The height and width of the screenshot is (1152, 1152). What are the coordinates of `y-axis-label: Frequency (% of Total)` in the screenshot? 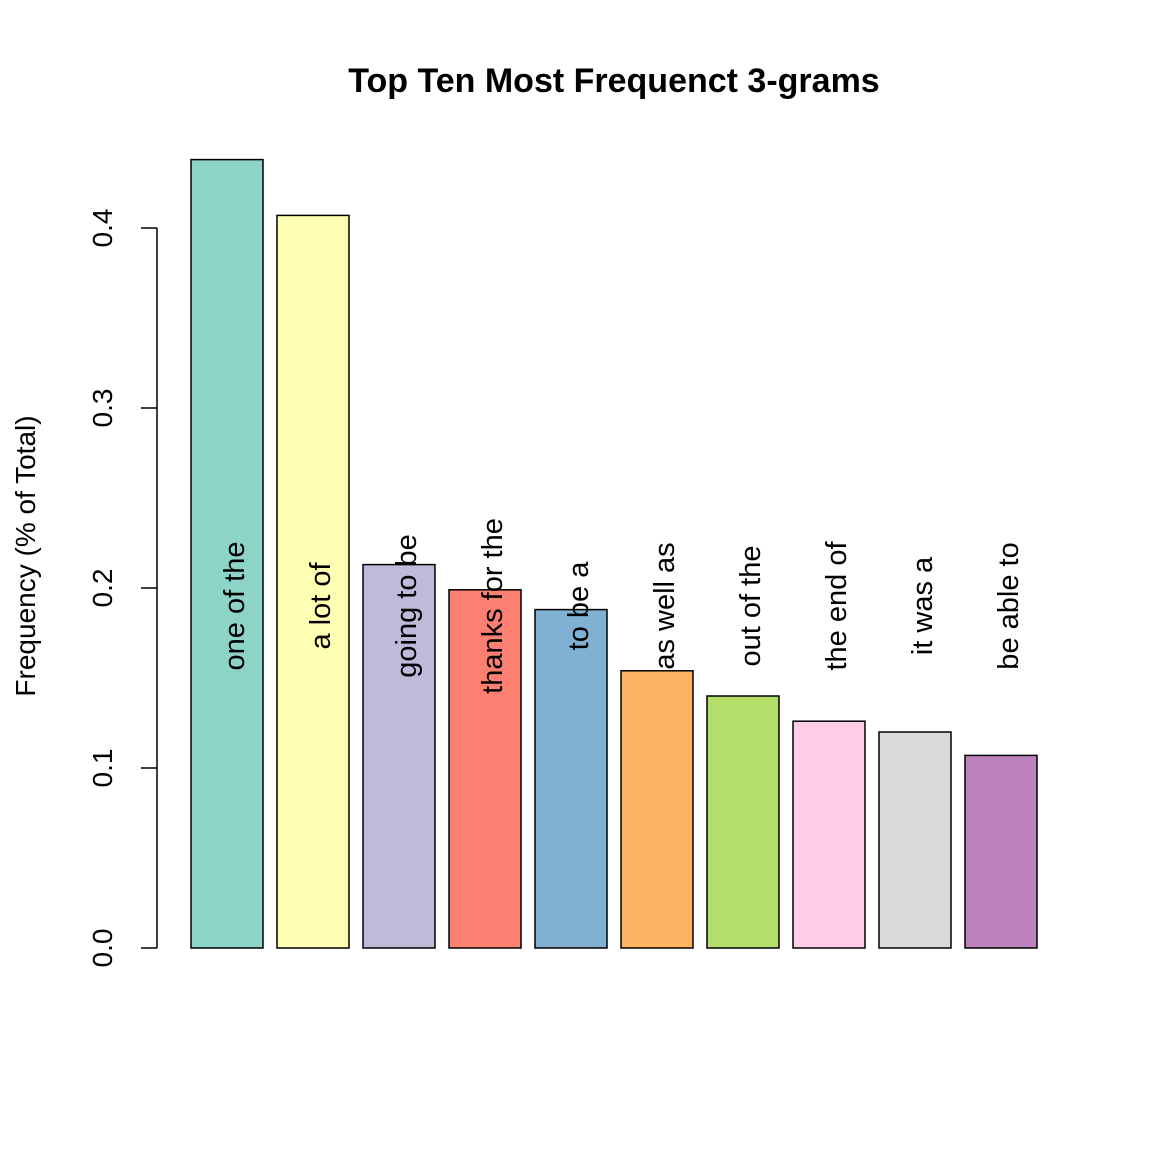 It's located at (25, 555).